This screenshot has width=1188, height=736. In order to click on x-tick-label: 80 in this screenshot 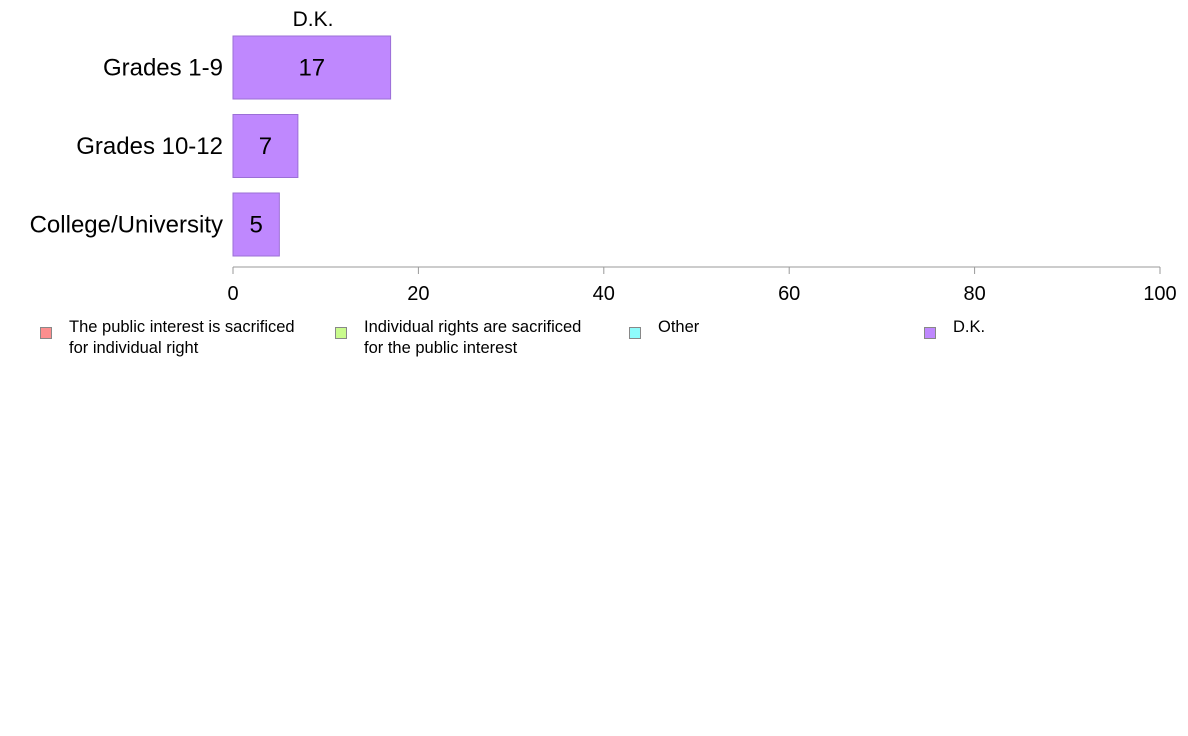, I will do `click(974, 294)`.